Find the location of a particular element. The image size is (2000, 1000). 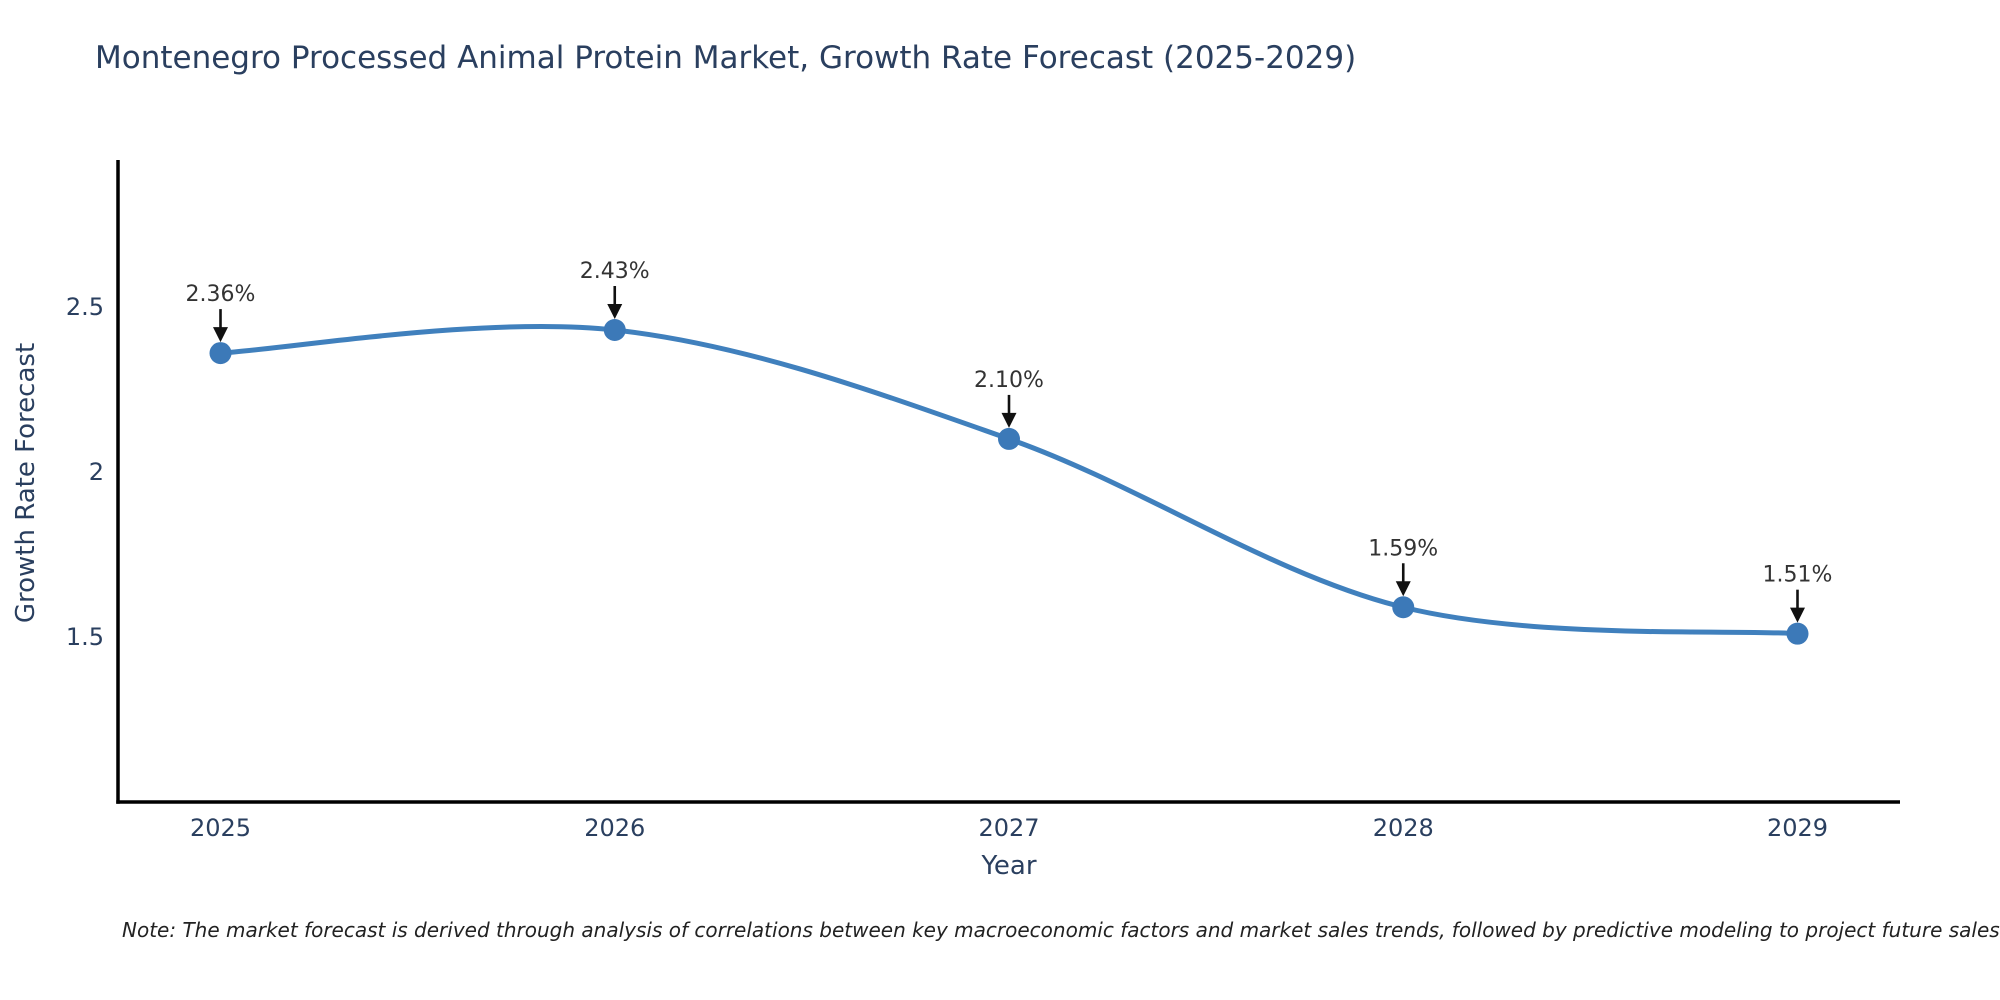

data-point-marker-2027 is located at coordinates (1009, 438).